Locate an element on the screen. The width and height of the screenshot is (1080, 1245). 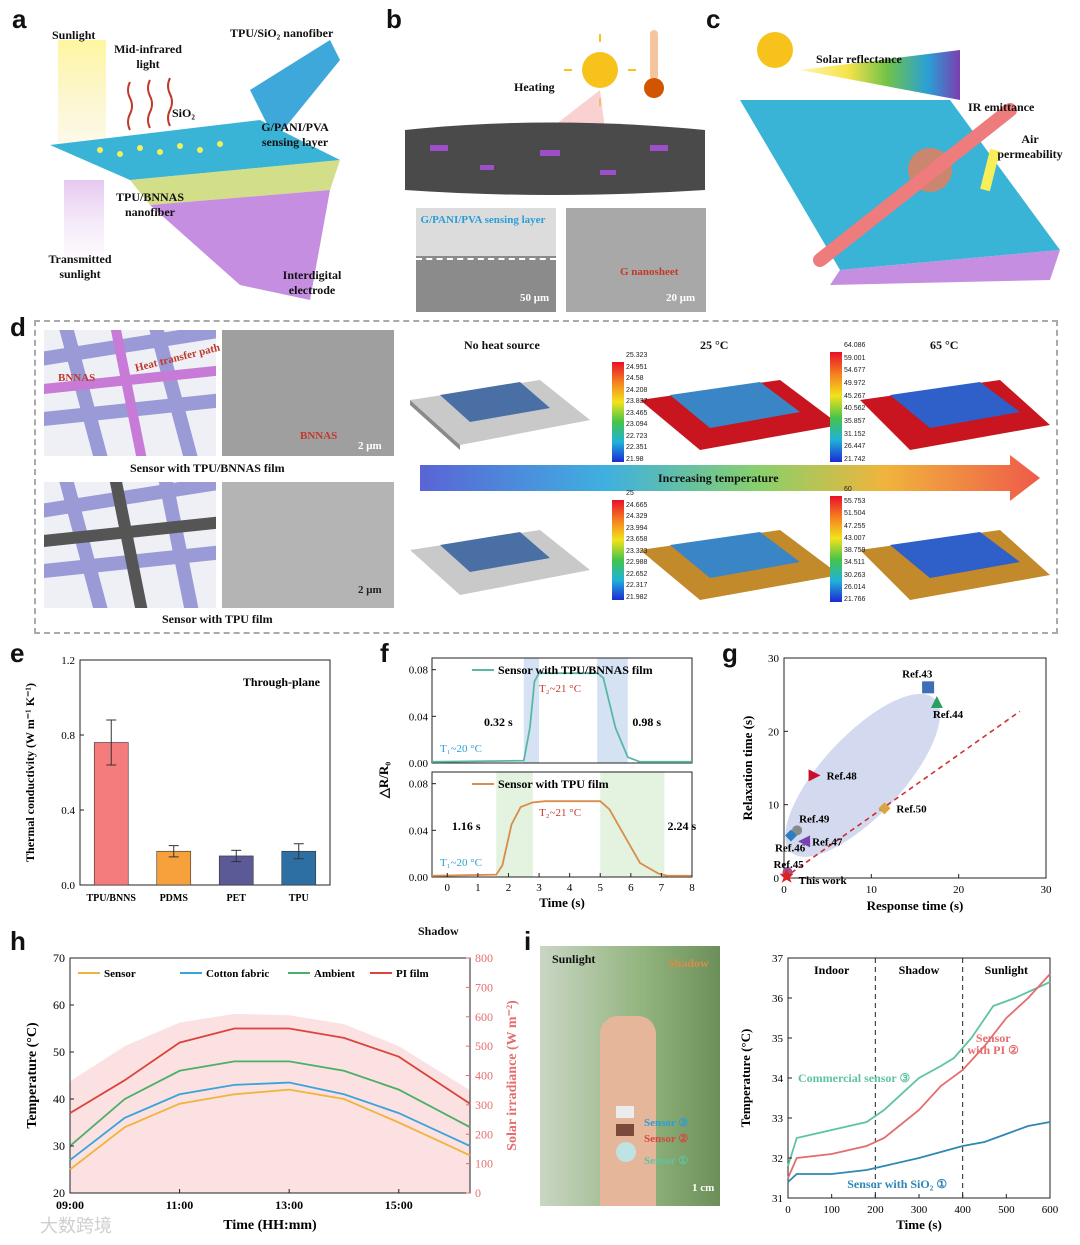
colorbar-tick-label: 24.665 is located at coordinates (637, 505).